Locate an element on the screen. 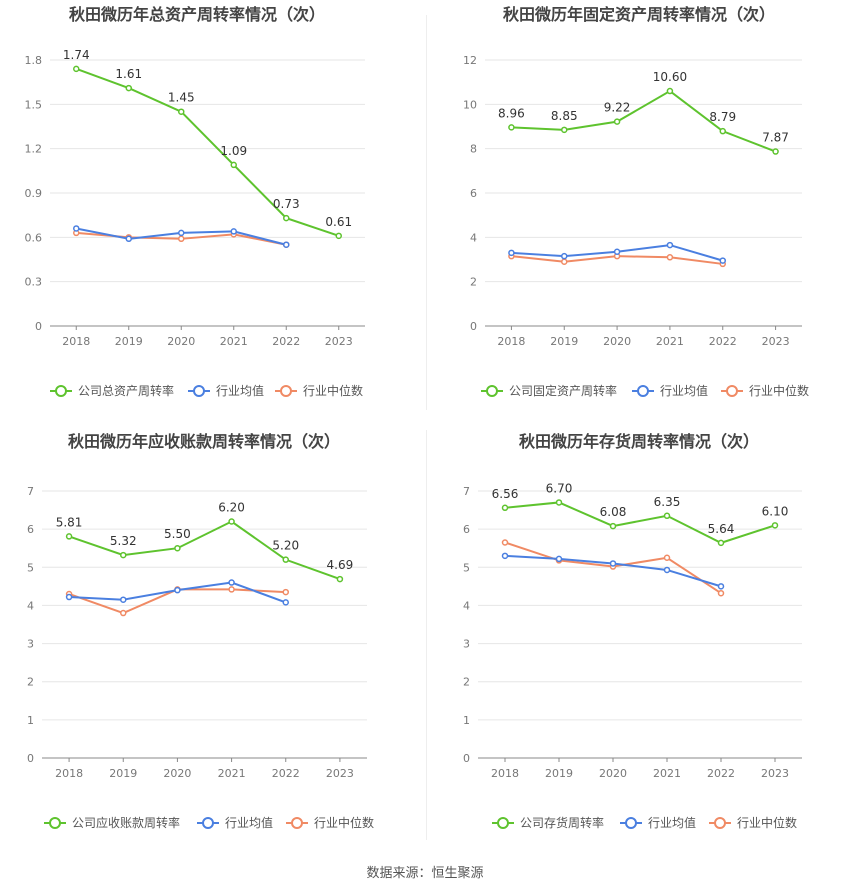  x-tick-label: 2018 is located at coordinates (505, 773).